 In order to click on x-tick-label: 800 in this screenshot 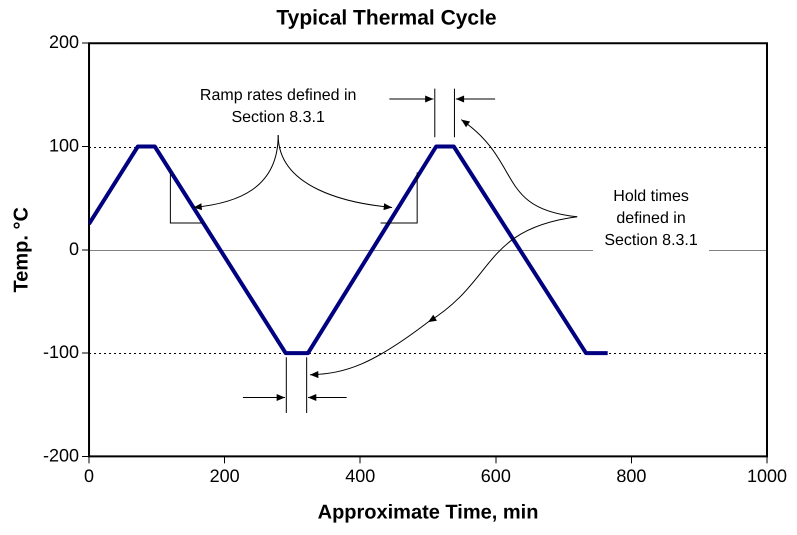, I will do `click(631, 476)`.